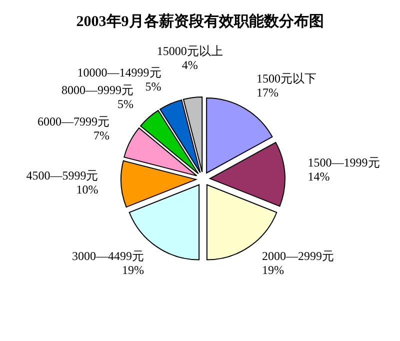 The height and width of the screenshot is (341, 400). What do you see at coordinates (267, 93) in the screenshot?
I see `data-label: 17%` at bounding box center [267, 93].